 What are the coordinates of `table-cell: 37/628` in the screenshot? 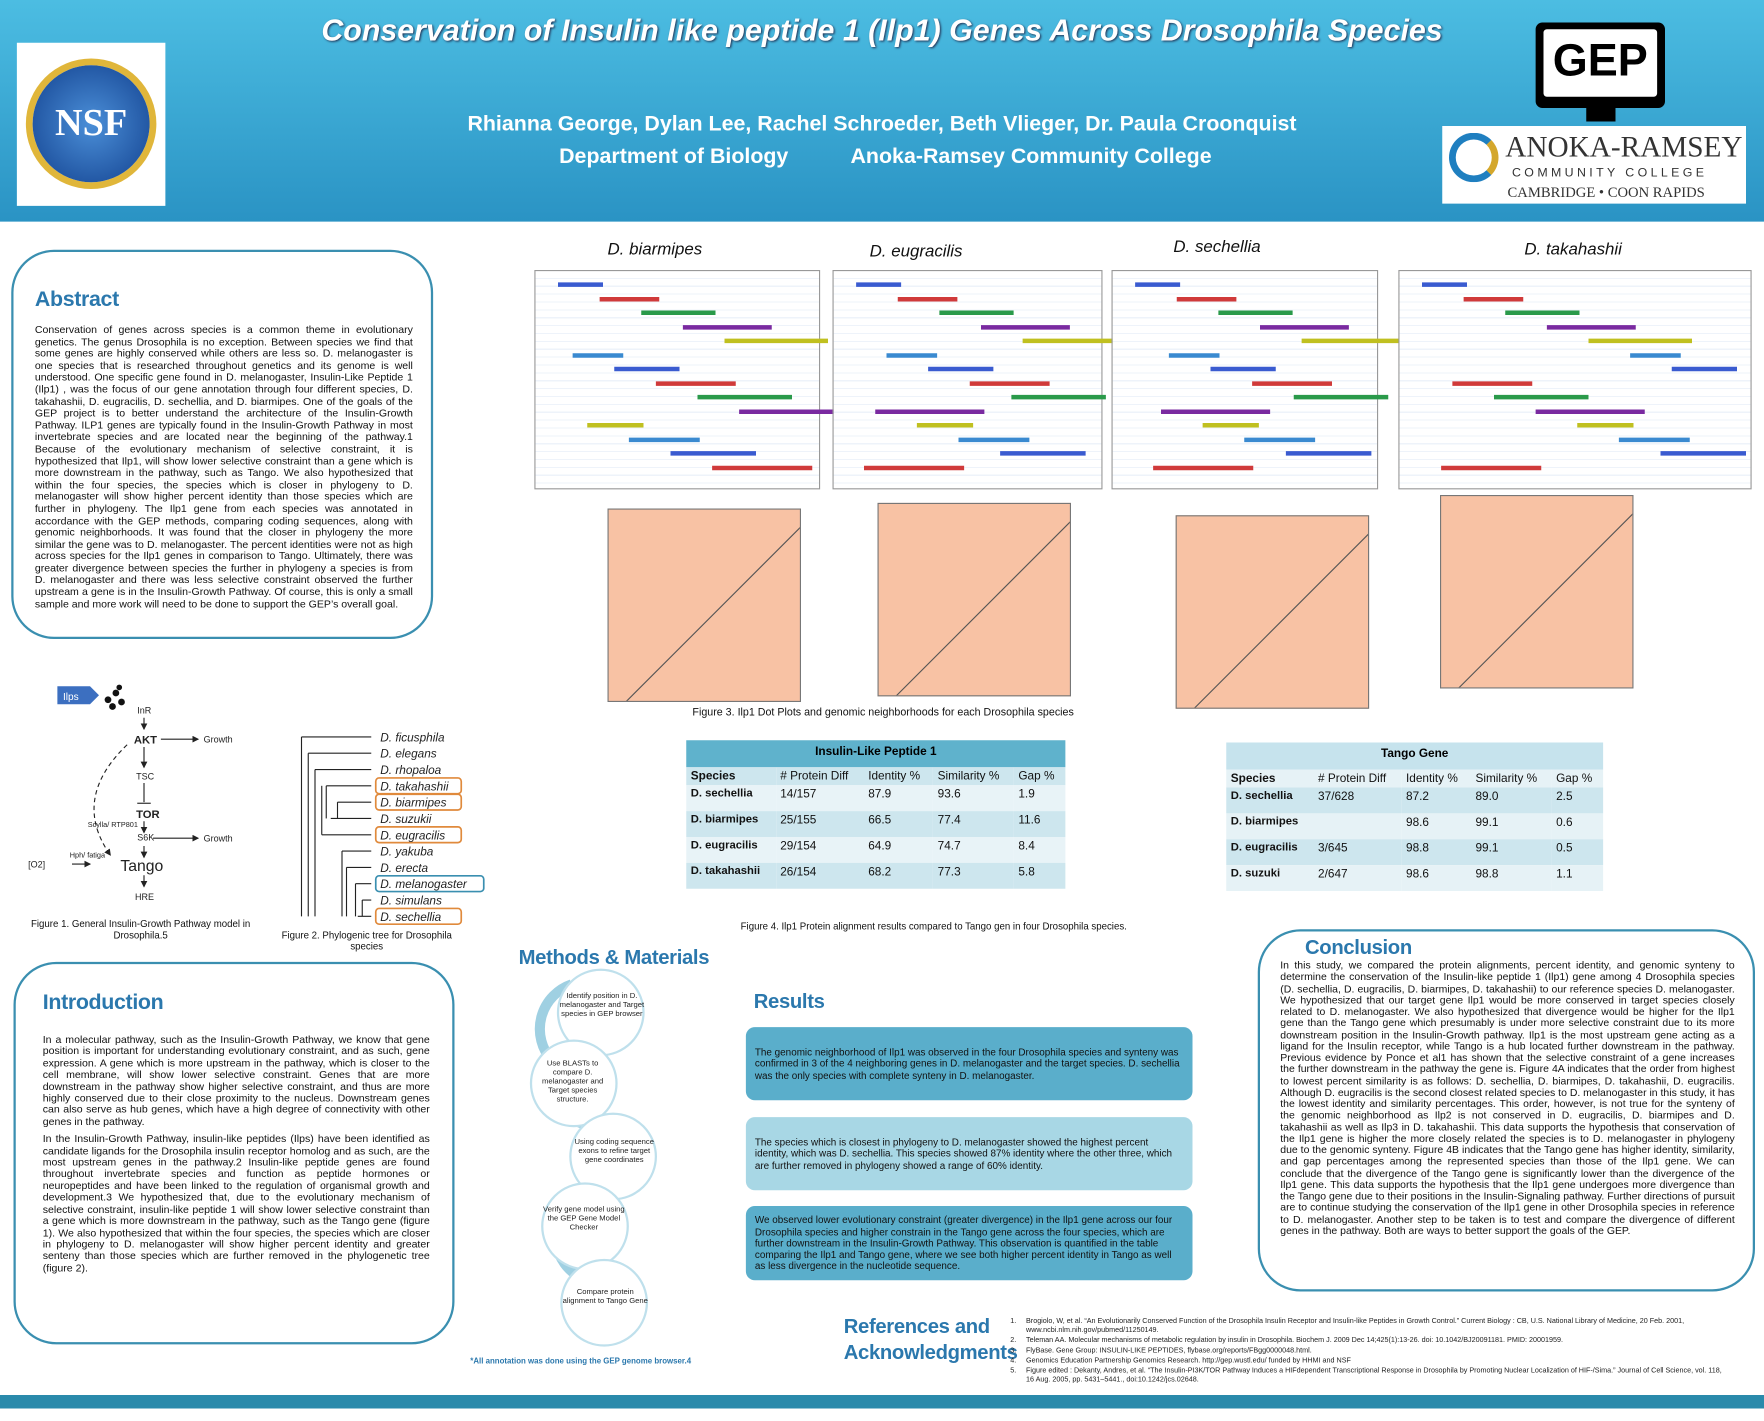 It's located at (1336, 796).